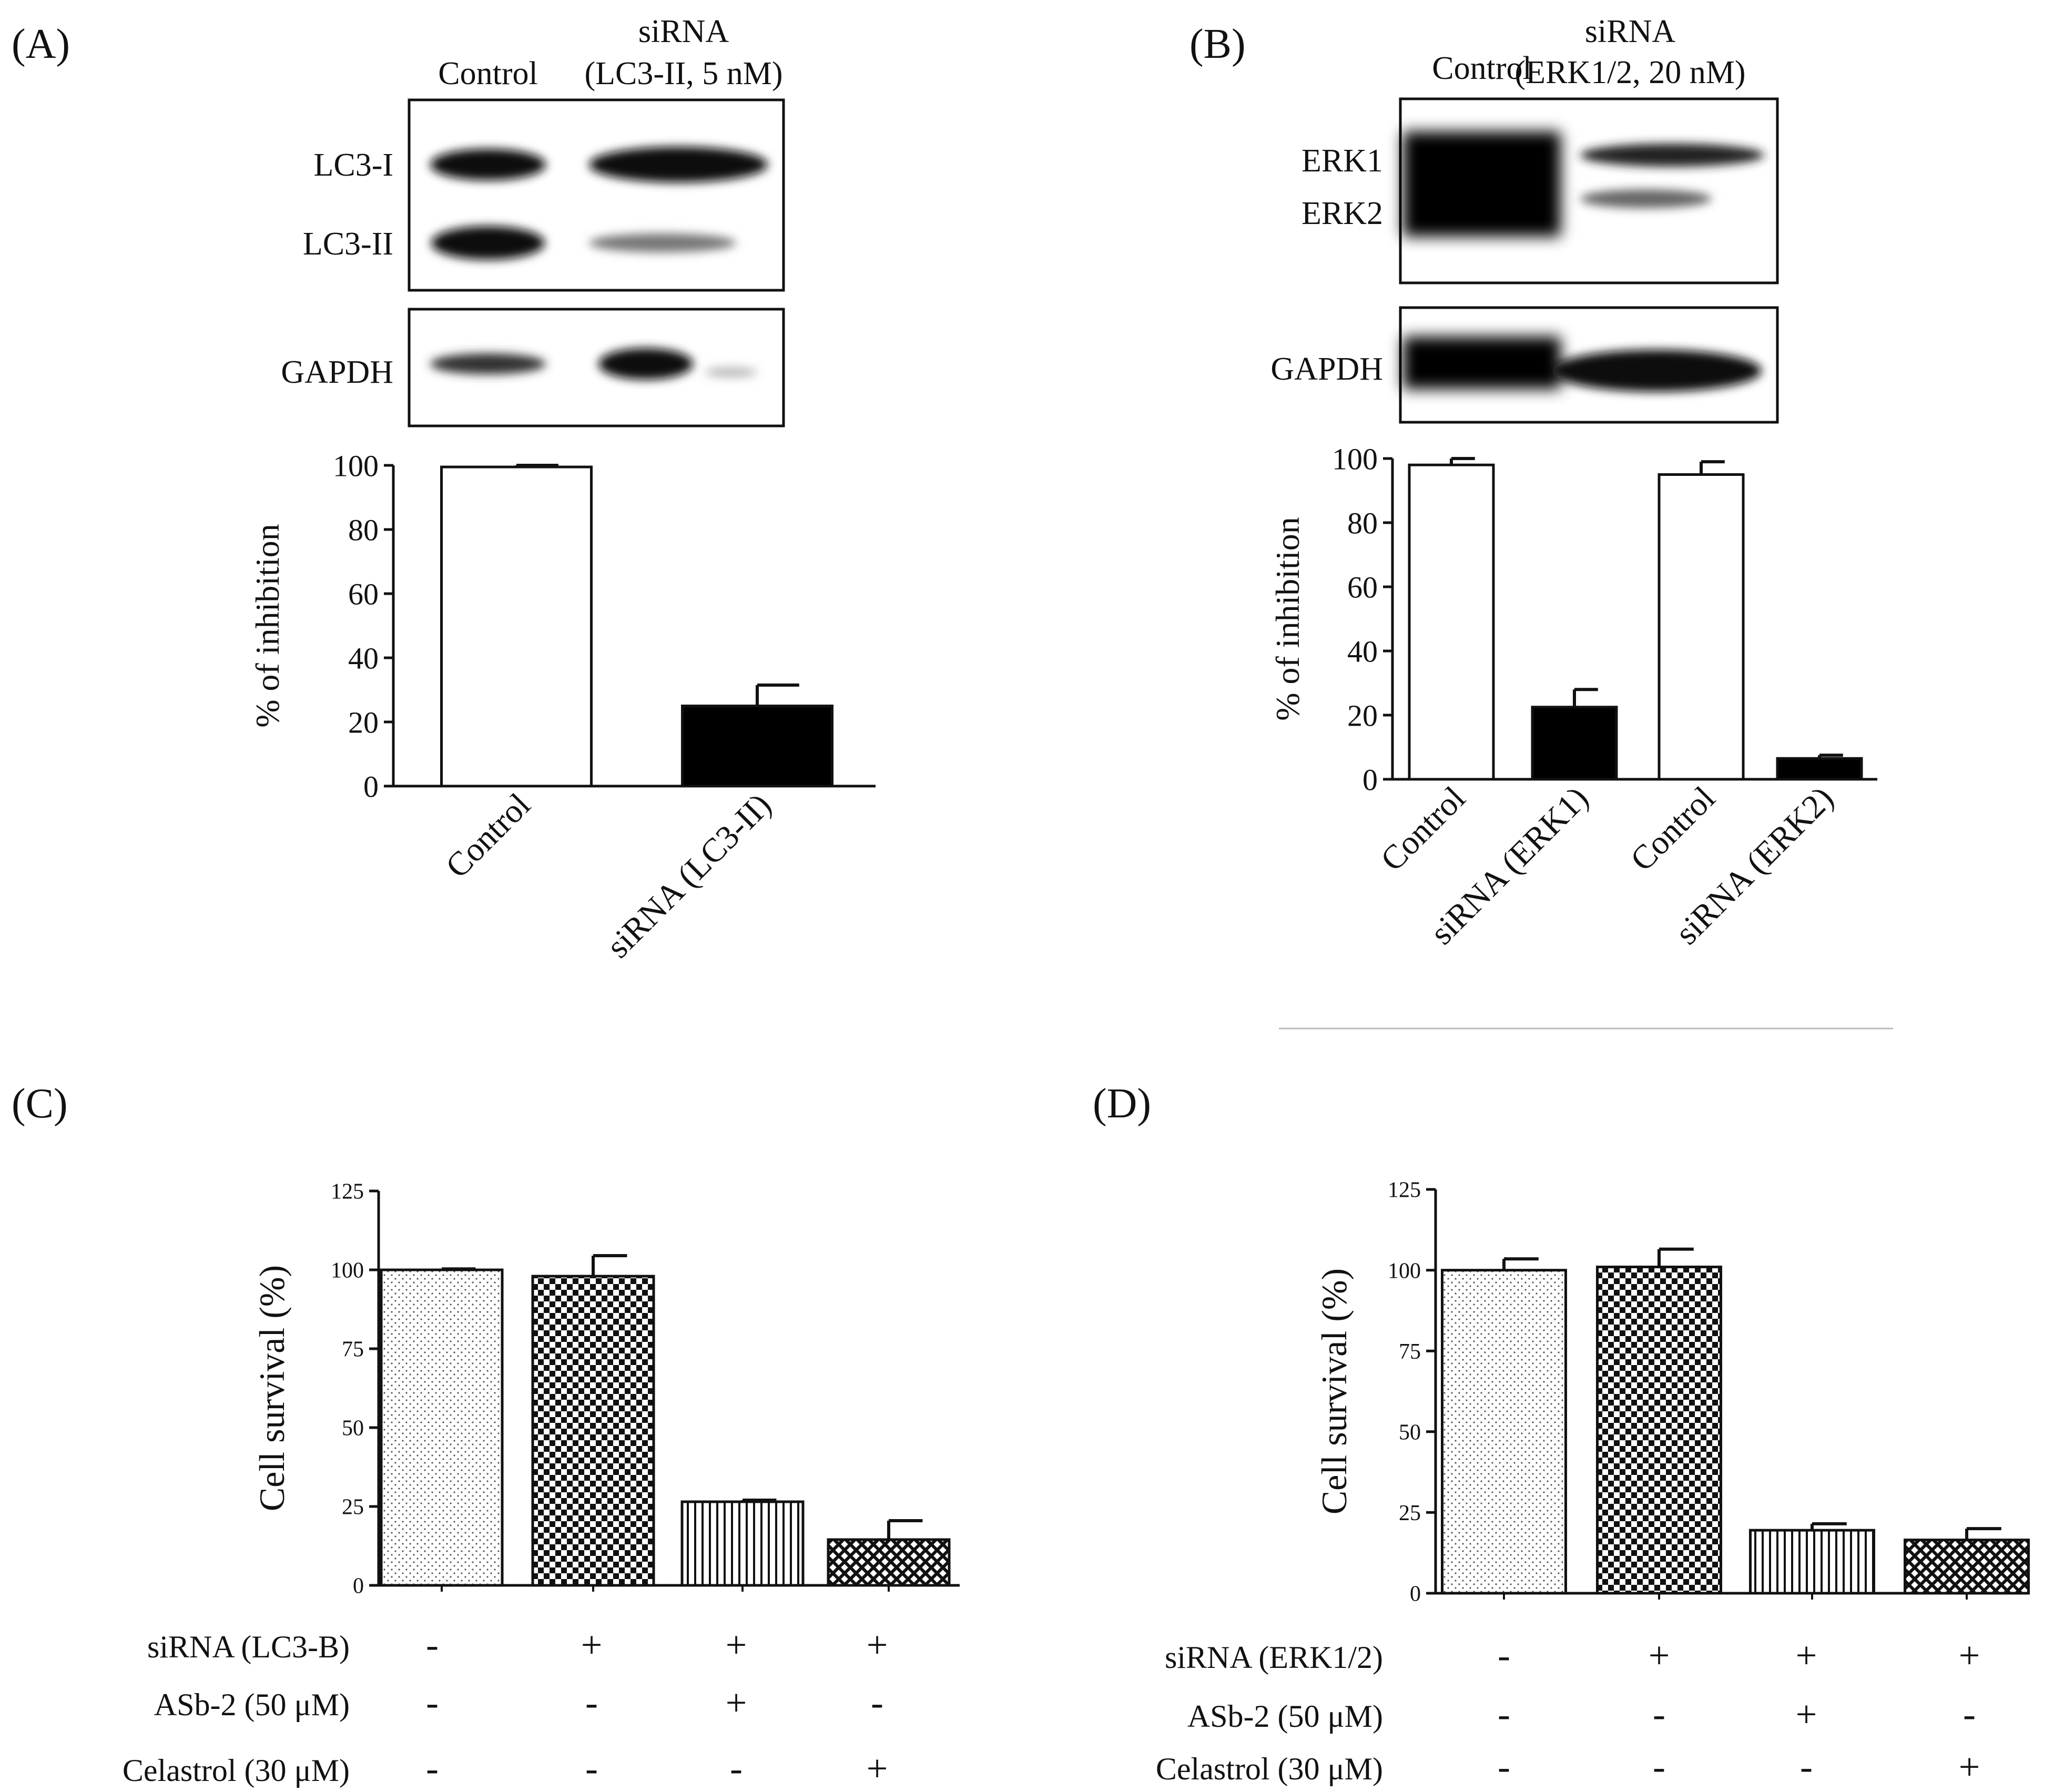 This screenshot has width=2054, height=1792. What do you see at coordinates (1410, 1433) in the screenshot?
I see `chart-d-y-tick-label: 50` at bounding box center [1410, 1433].